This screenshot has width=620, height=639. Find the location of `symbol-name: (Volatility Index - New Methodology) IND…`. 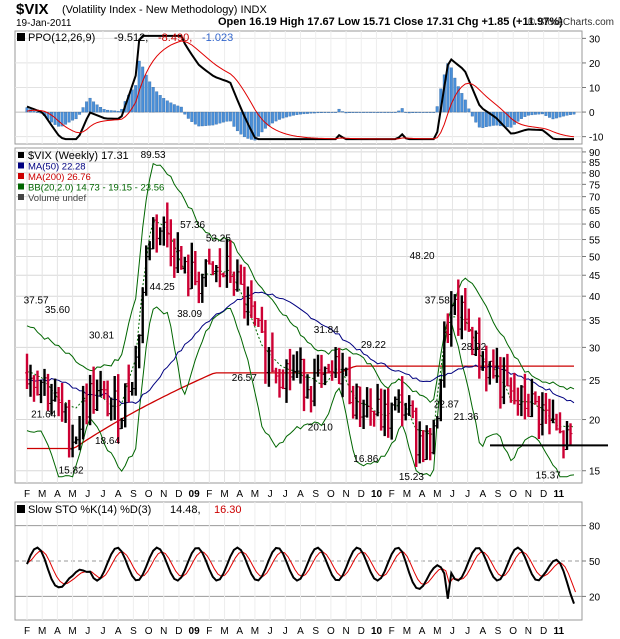

symbol-name: (Volatility Index - New Methodology) IND… is located at coordinates (164, 10).